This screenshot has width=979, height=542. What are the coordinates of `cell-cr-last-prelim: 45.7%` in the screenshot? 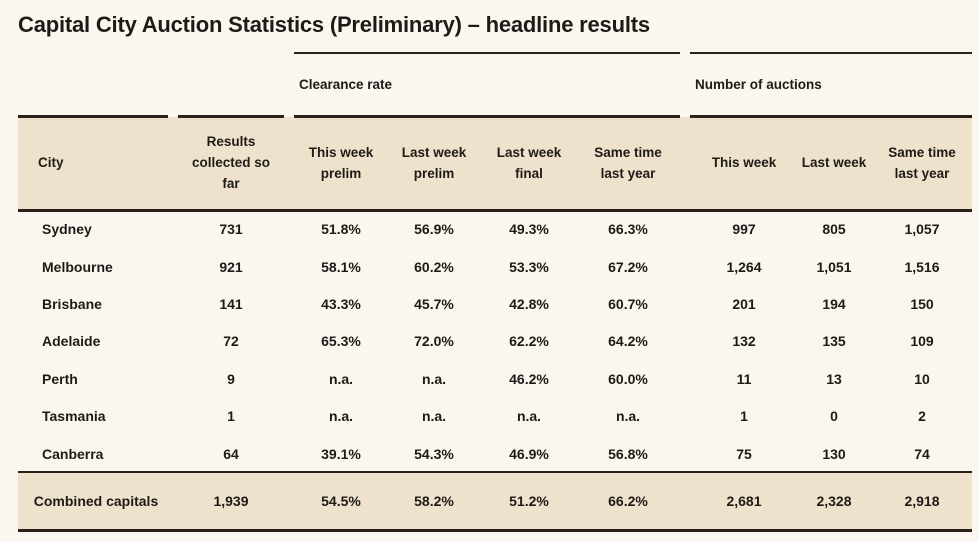 It's located at (434, 303).